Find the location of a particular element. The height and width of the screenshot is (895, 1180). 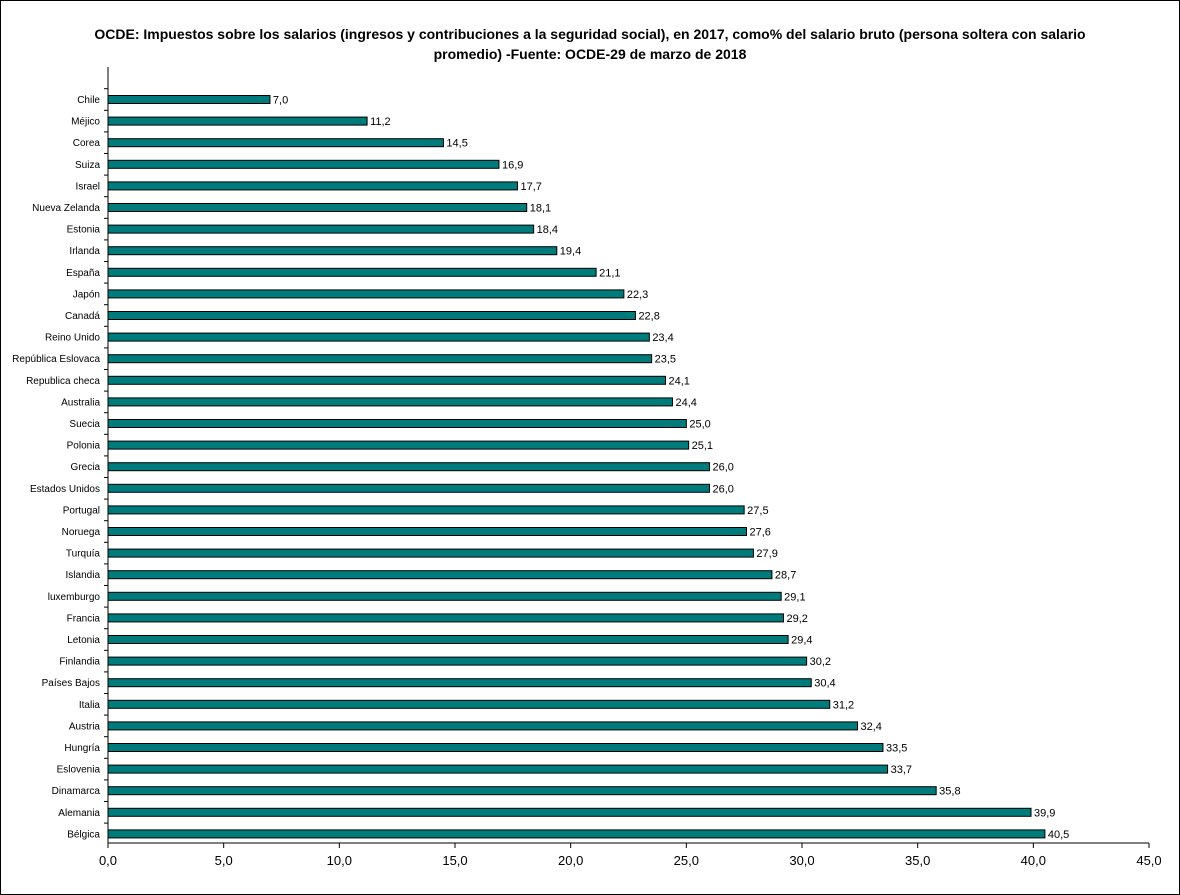

value-label: 30,2 is located at coordinates (820, 662).